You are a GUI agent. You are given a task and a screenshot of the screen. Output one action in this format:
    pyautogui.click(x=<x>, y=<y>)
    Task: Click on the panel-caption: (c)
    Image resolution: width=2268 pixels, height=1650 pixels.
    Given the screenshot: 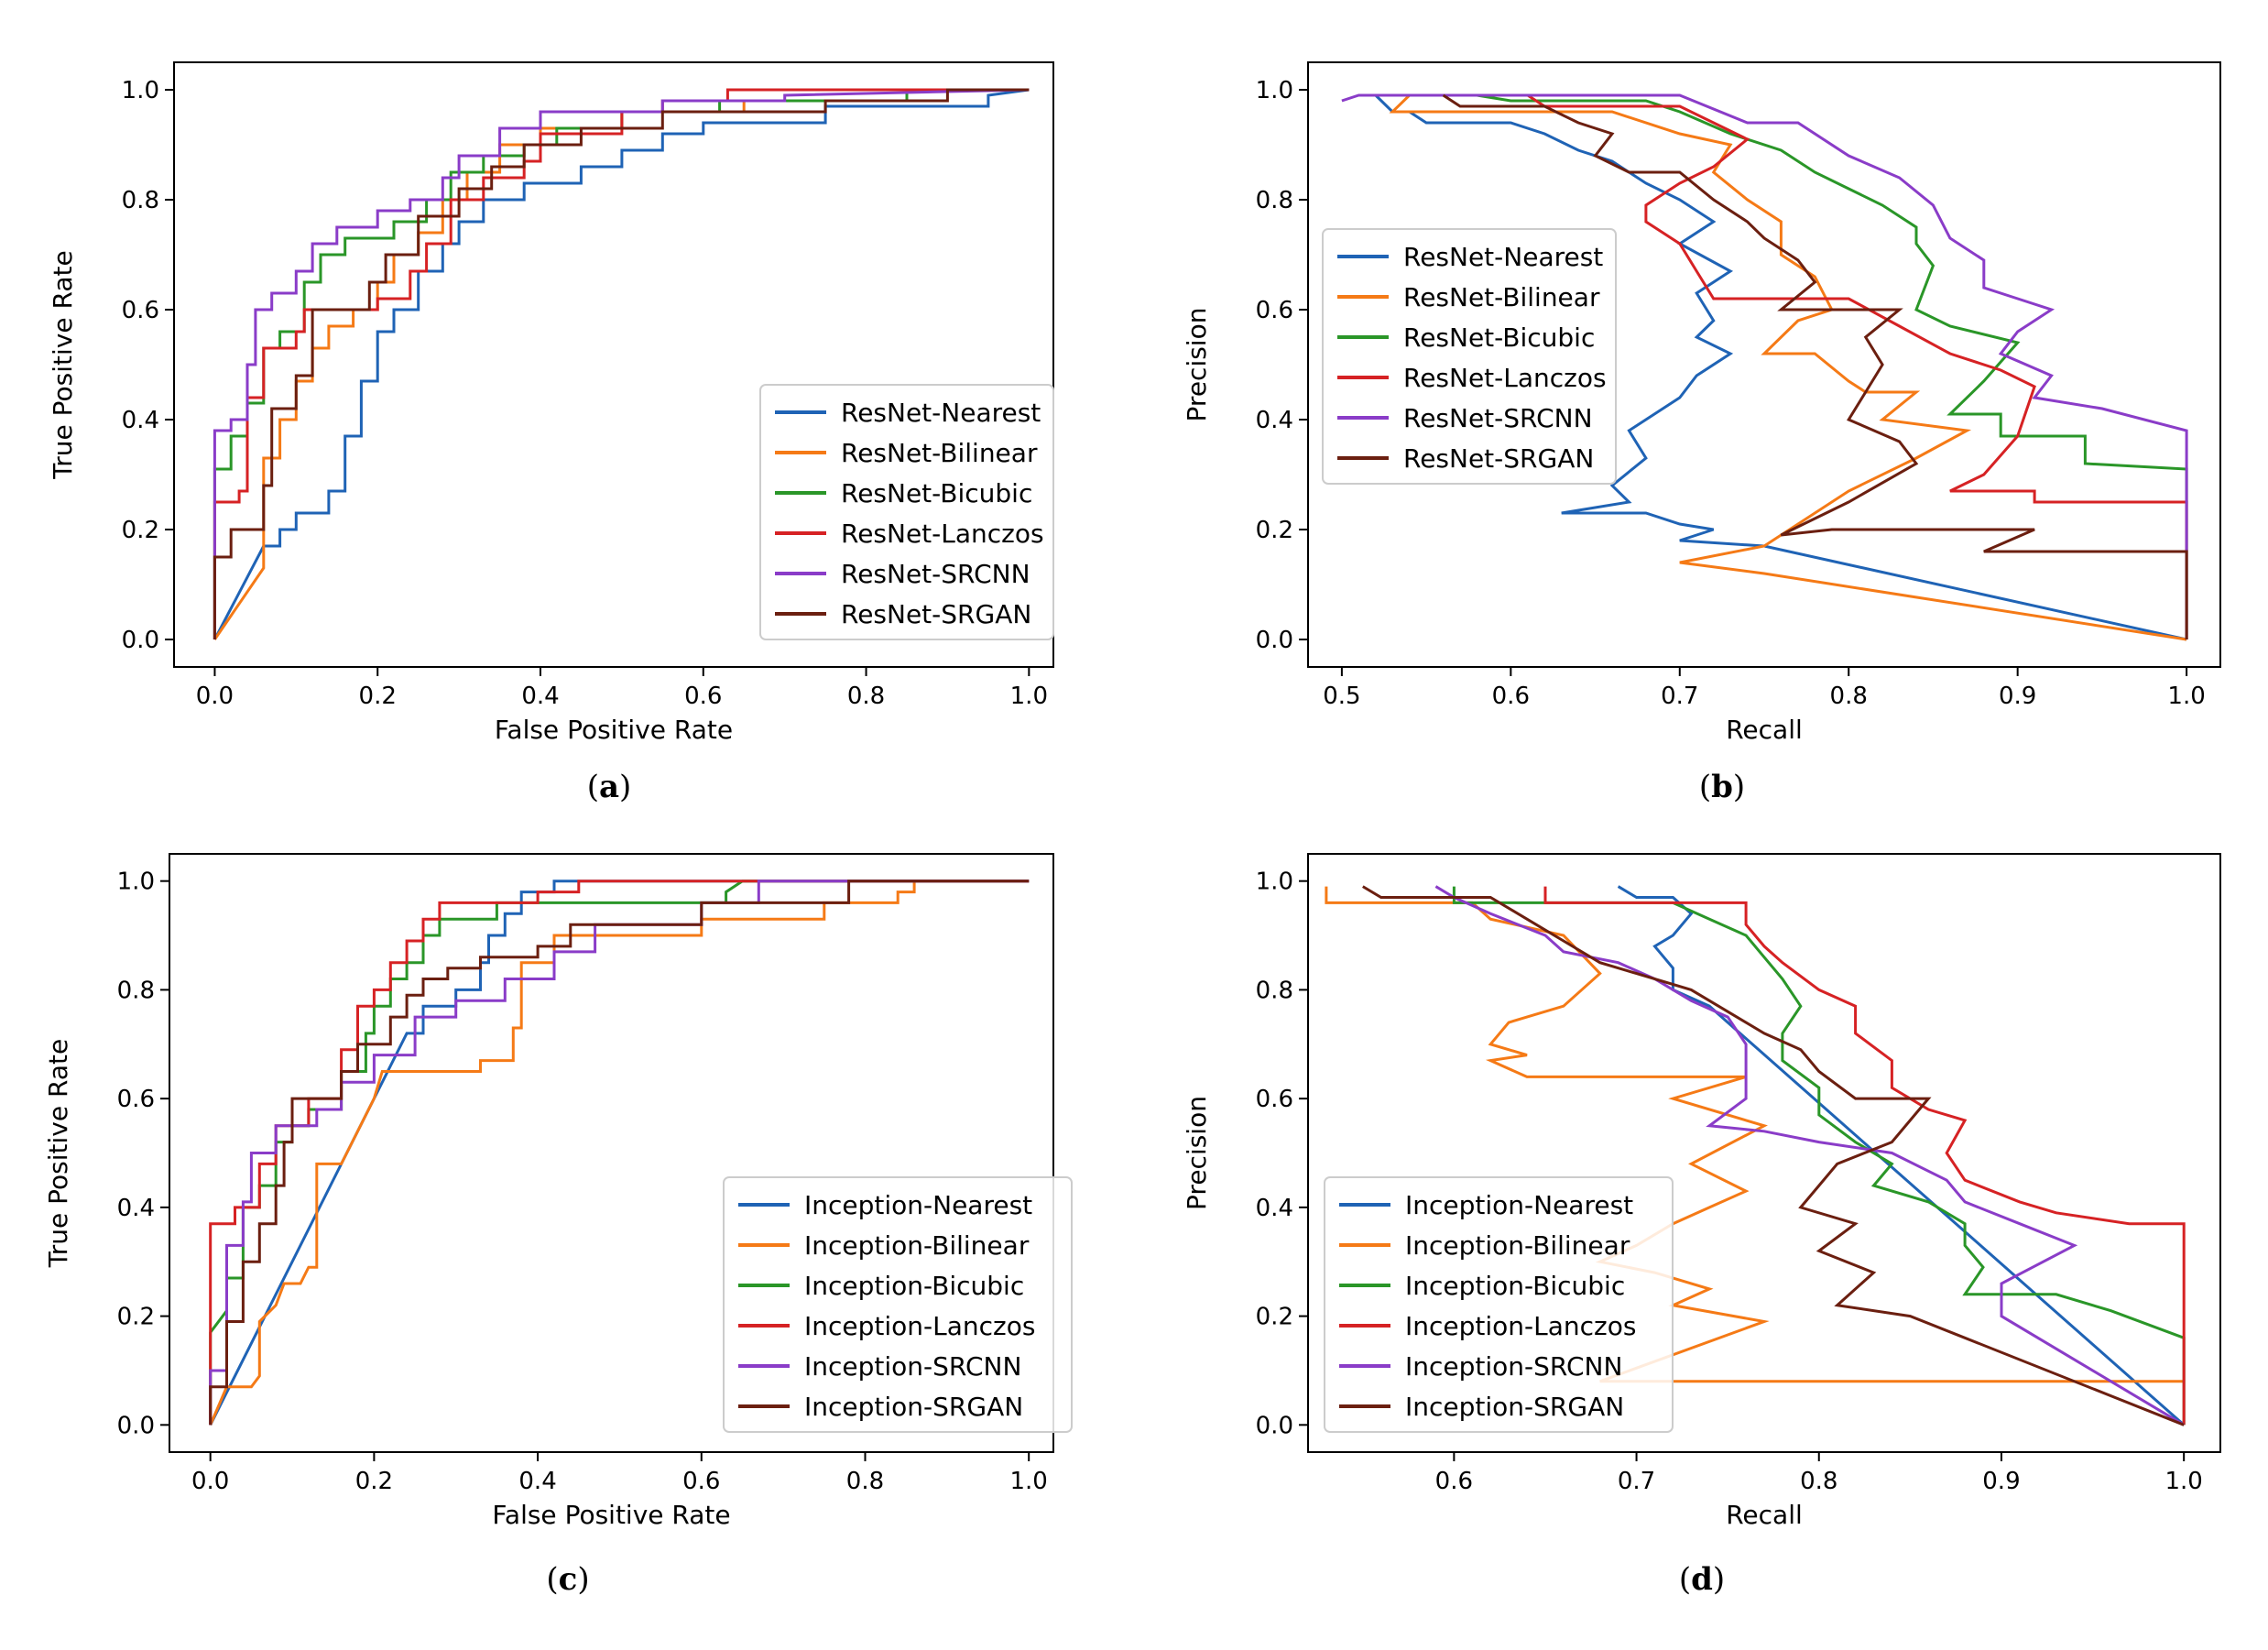 What is the action you would take?
    pyautogui.click(x=567, y=1579)
    